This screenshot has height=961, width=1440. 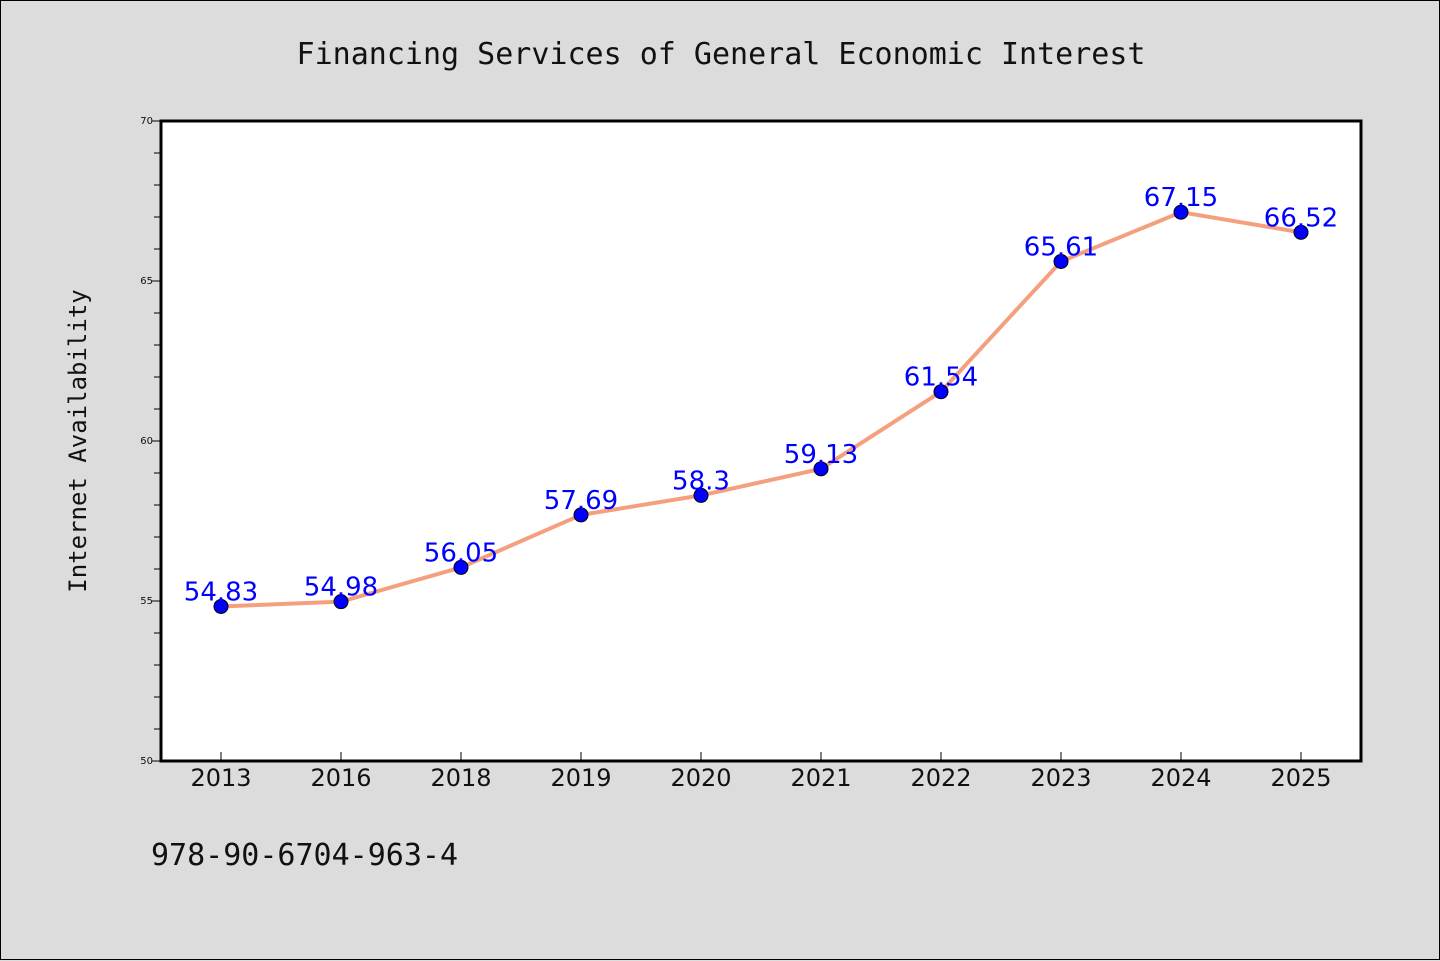 What do you see at coordinates (700, 778) in the screenshot?
I see `x-tick-label: 2020` at bounding box center [700, 778].